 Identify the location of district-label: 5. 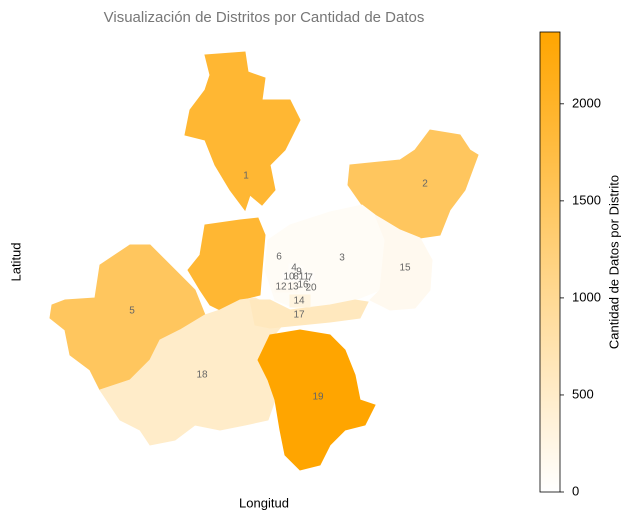
(132, 311).